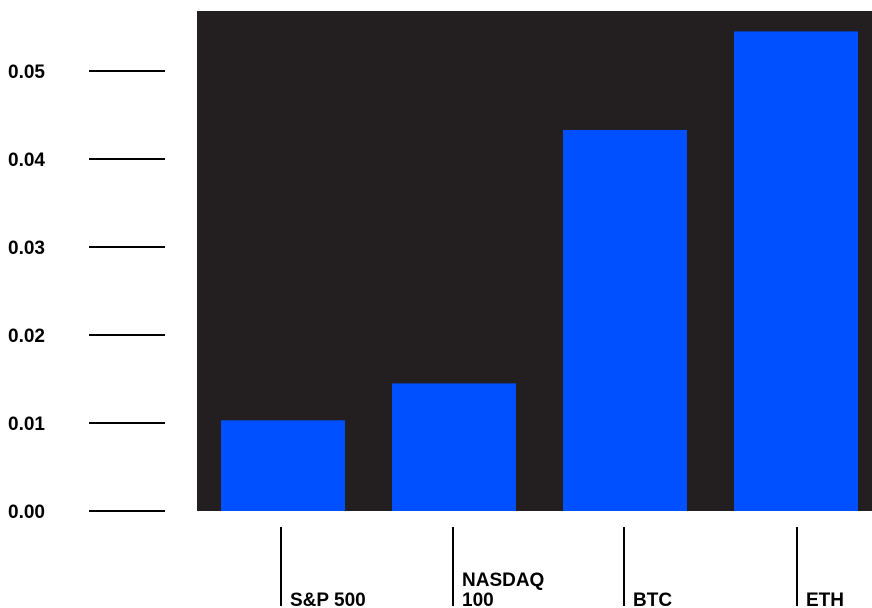  Describe the element at coordinates (26, 72) in the screenshot. I see `y-tick-label: 0.05` at that location.